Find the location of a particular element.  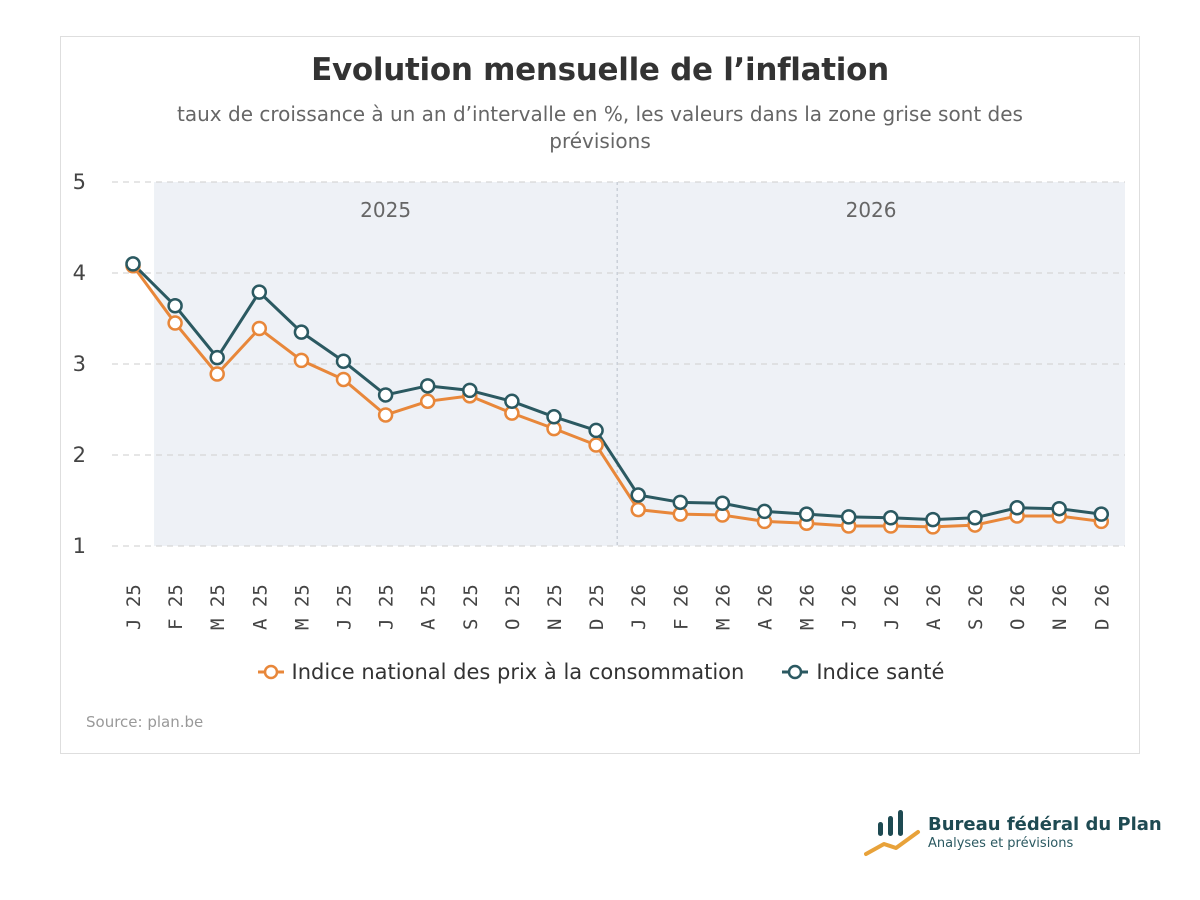

year-label: 2025 is located at coordinates (385, 210).